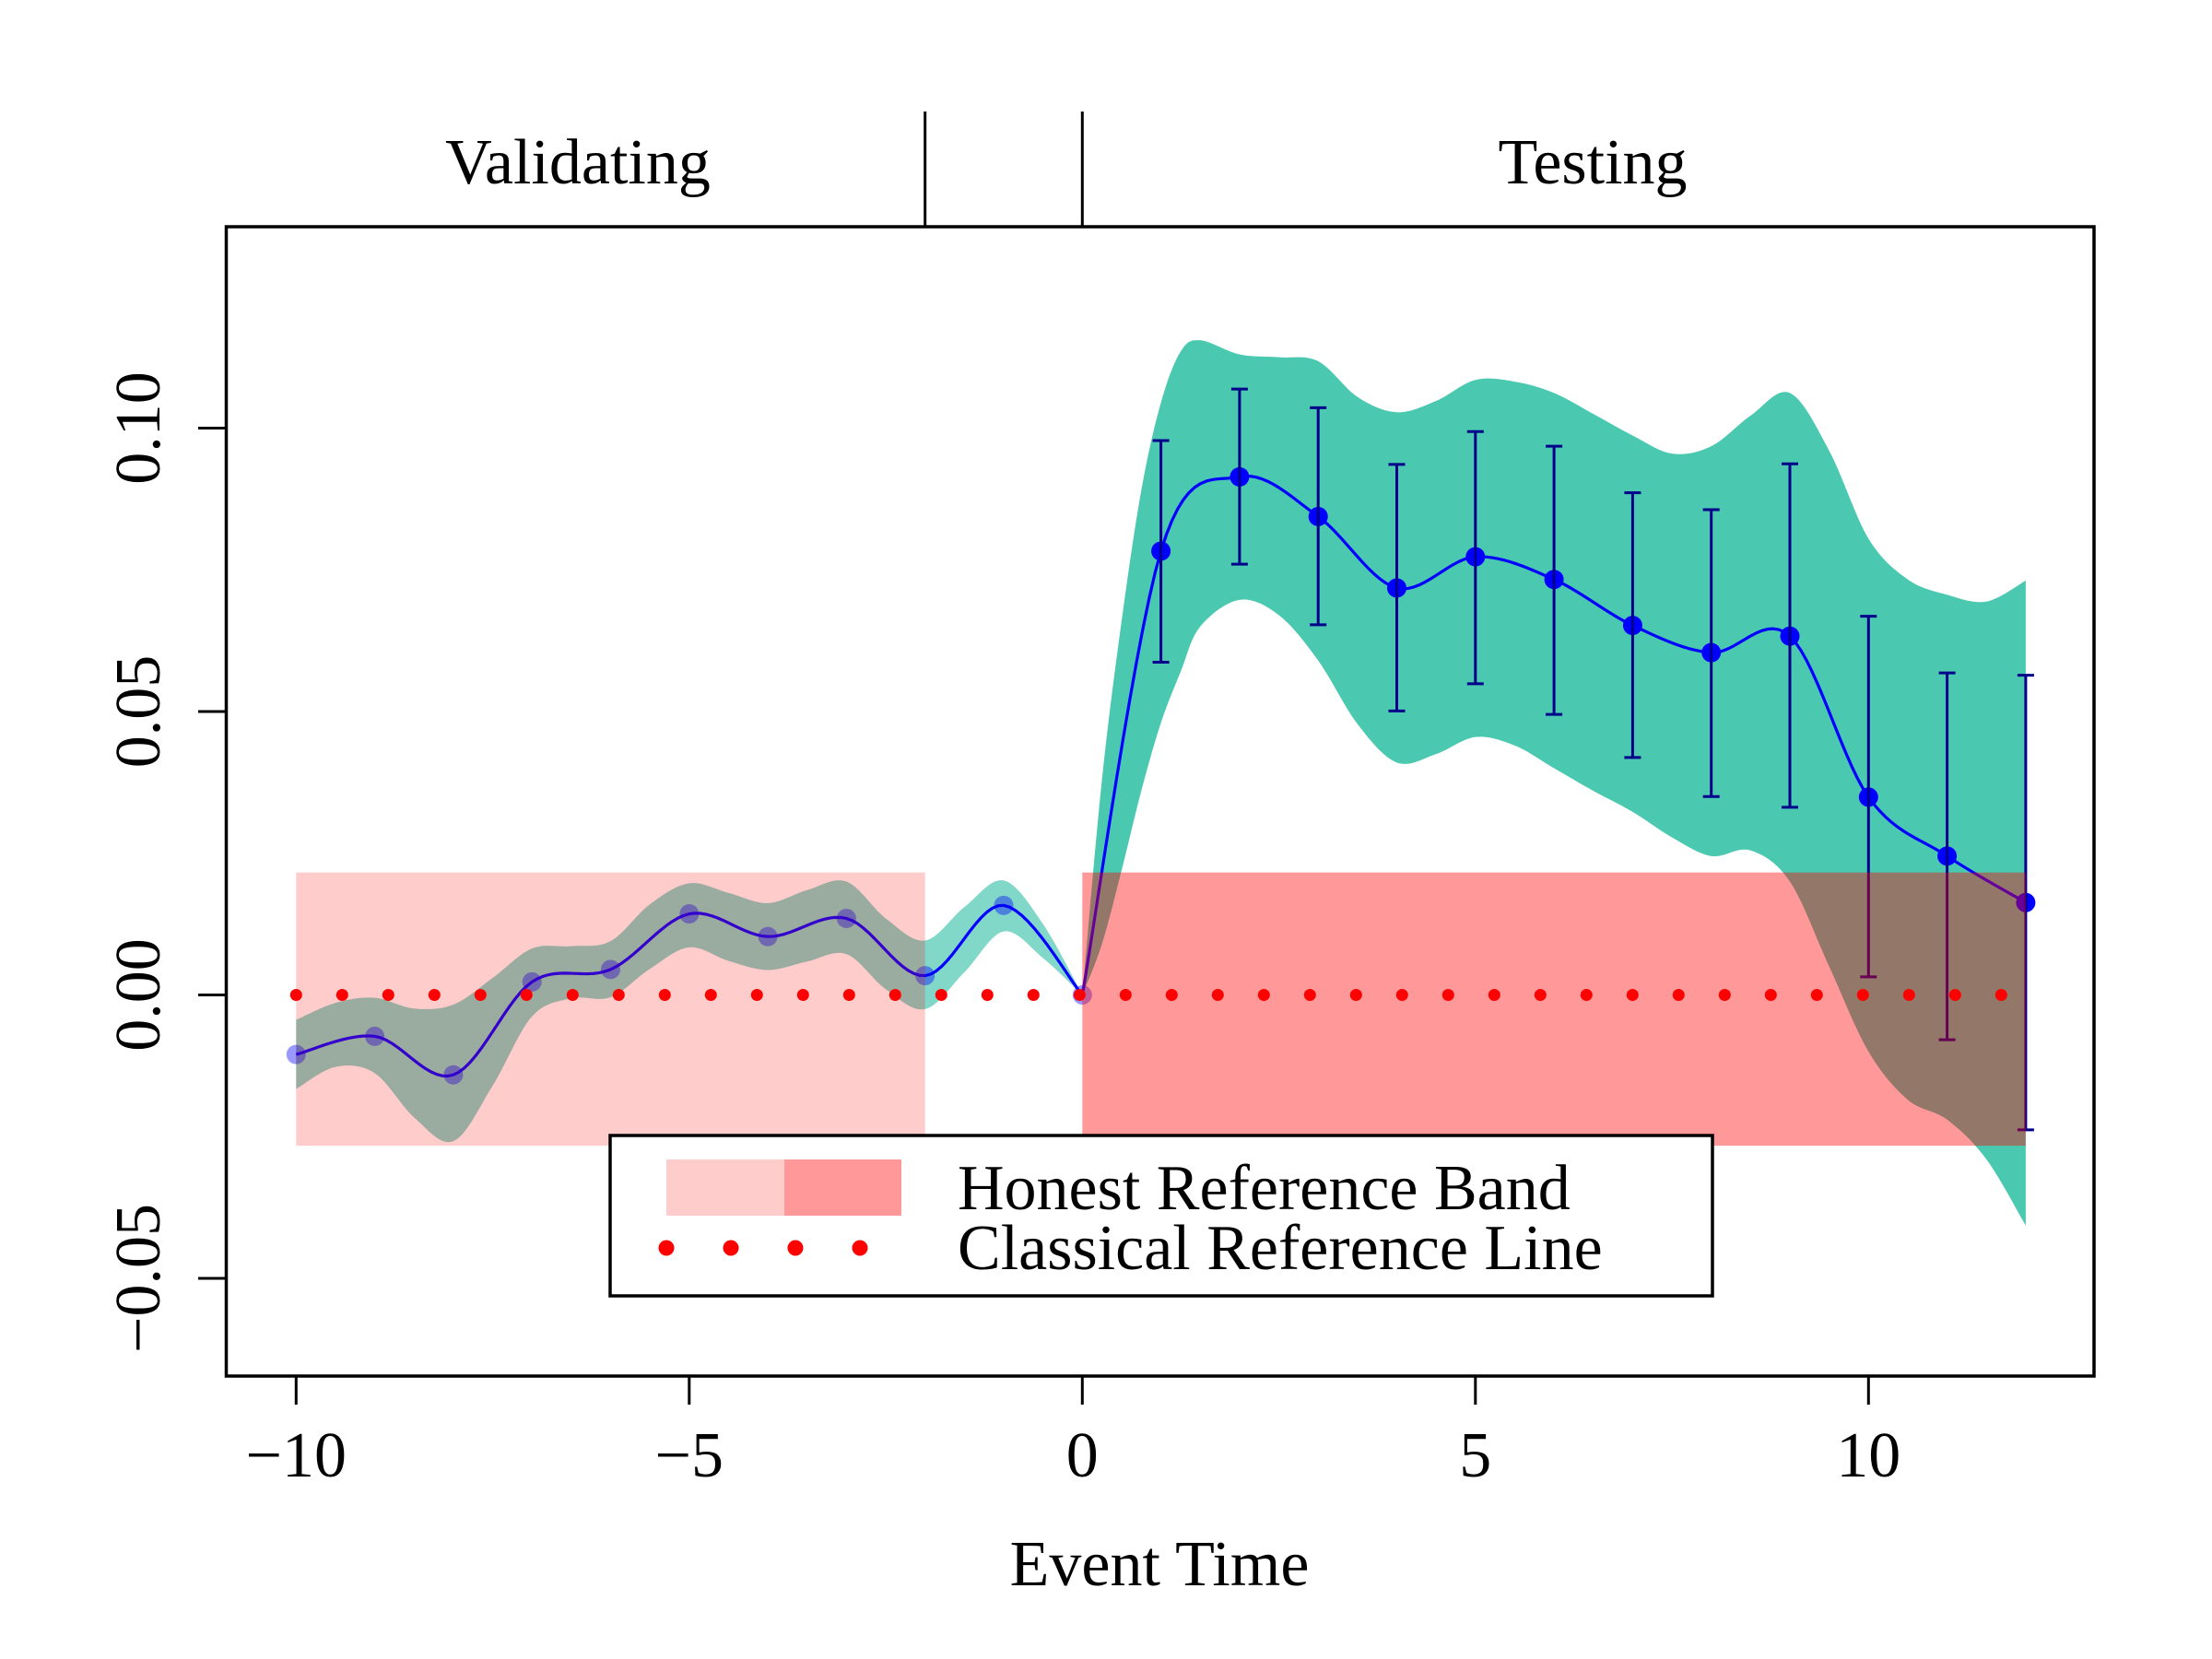 The height and width of the screenshot is (1659, 2212). I want to click on confidence-band-pre, so click(689, 1011).